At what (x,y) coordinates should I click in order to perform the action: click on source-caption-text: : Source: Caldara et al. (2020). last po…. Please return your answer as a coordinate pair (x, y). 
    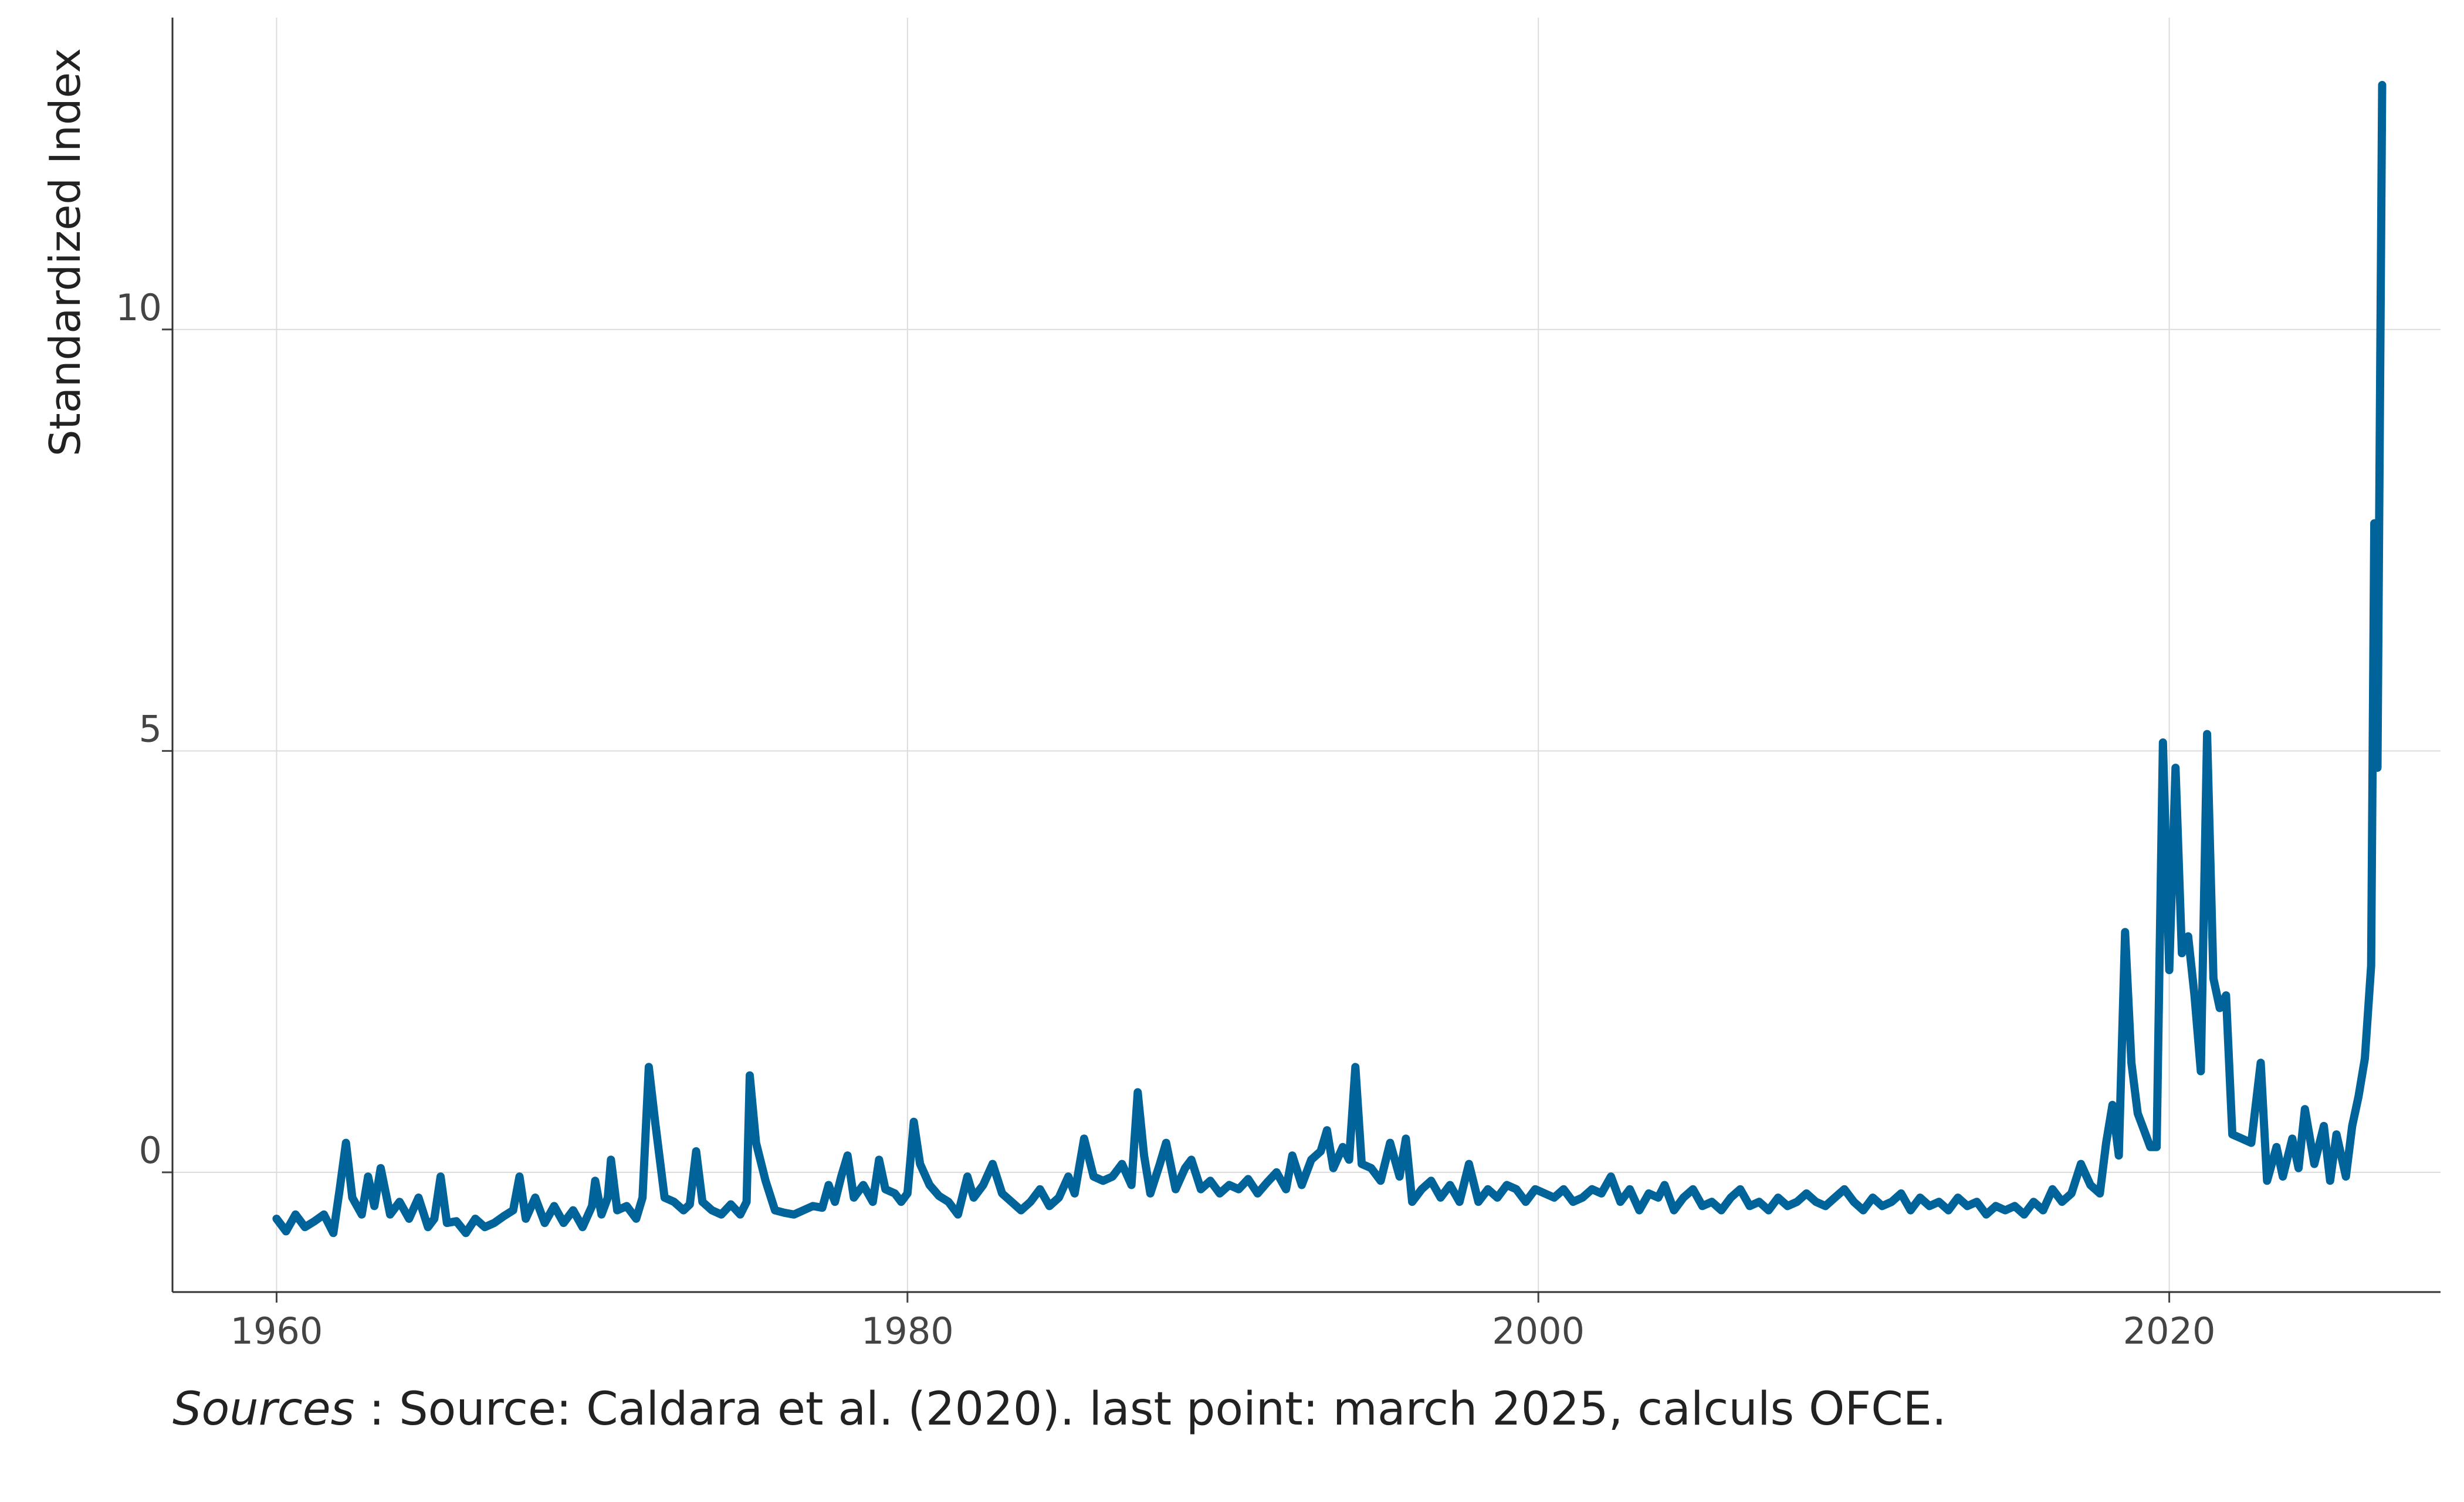
    Looking at the image, I should click on (1150, 1410).